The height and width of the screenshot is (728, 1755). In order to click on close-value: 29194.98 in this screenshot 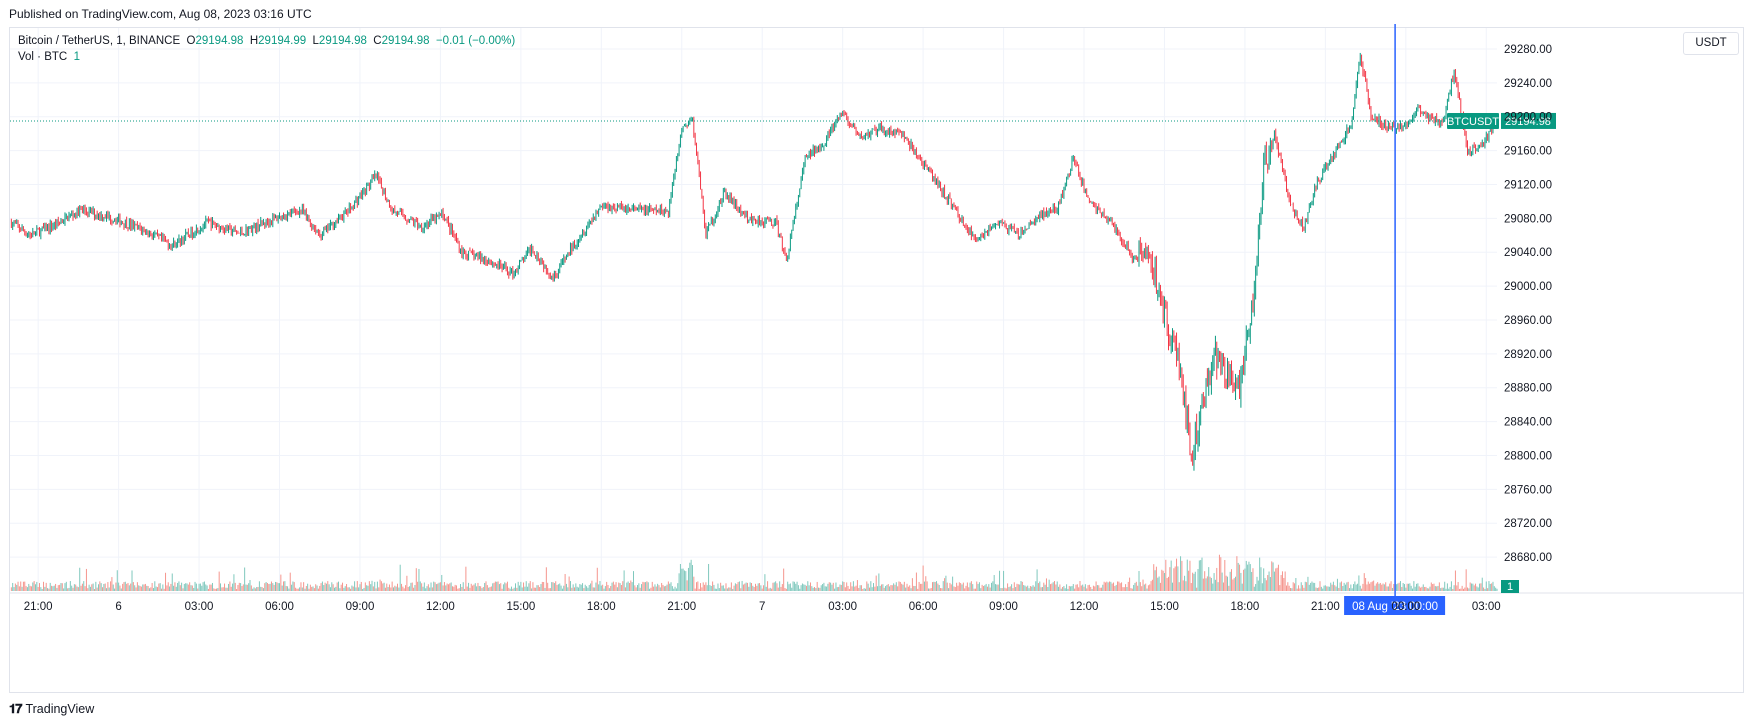, I will do `click(405, 41)`.